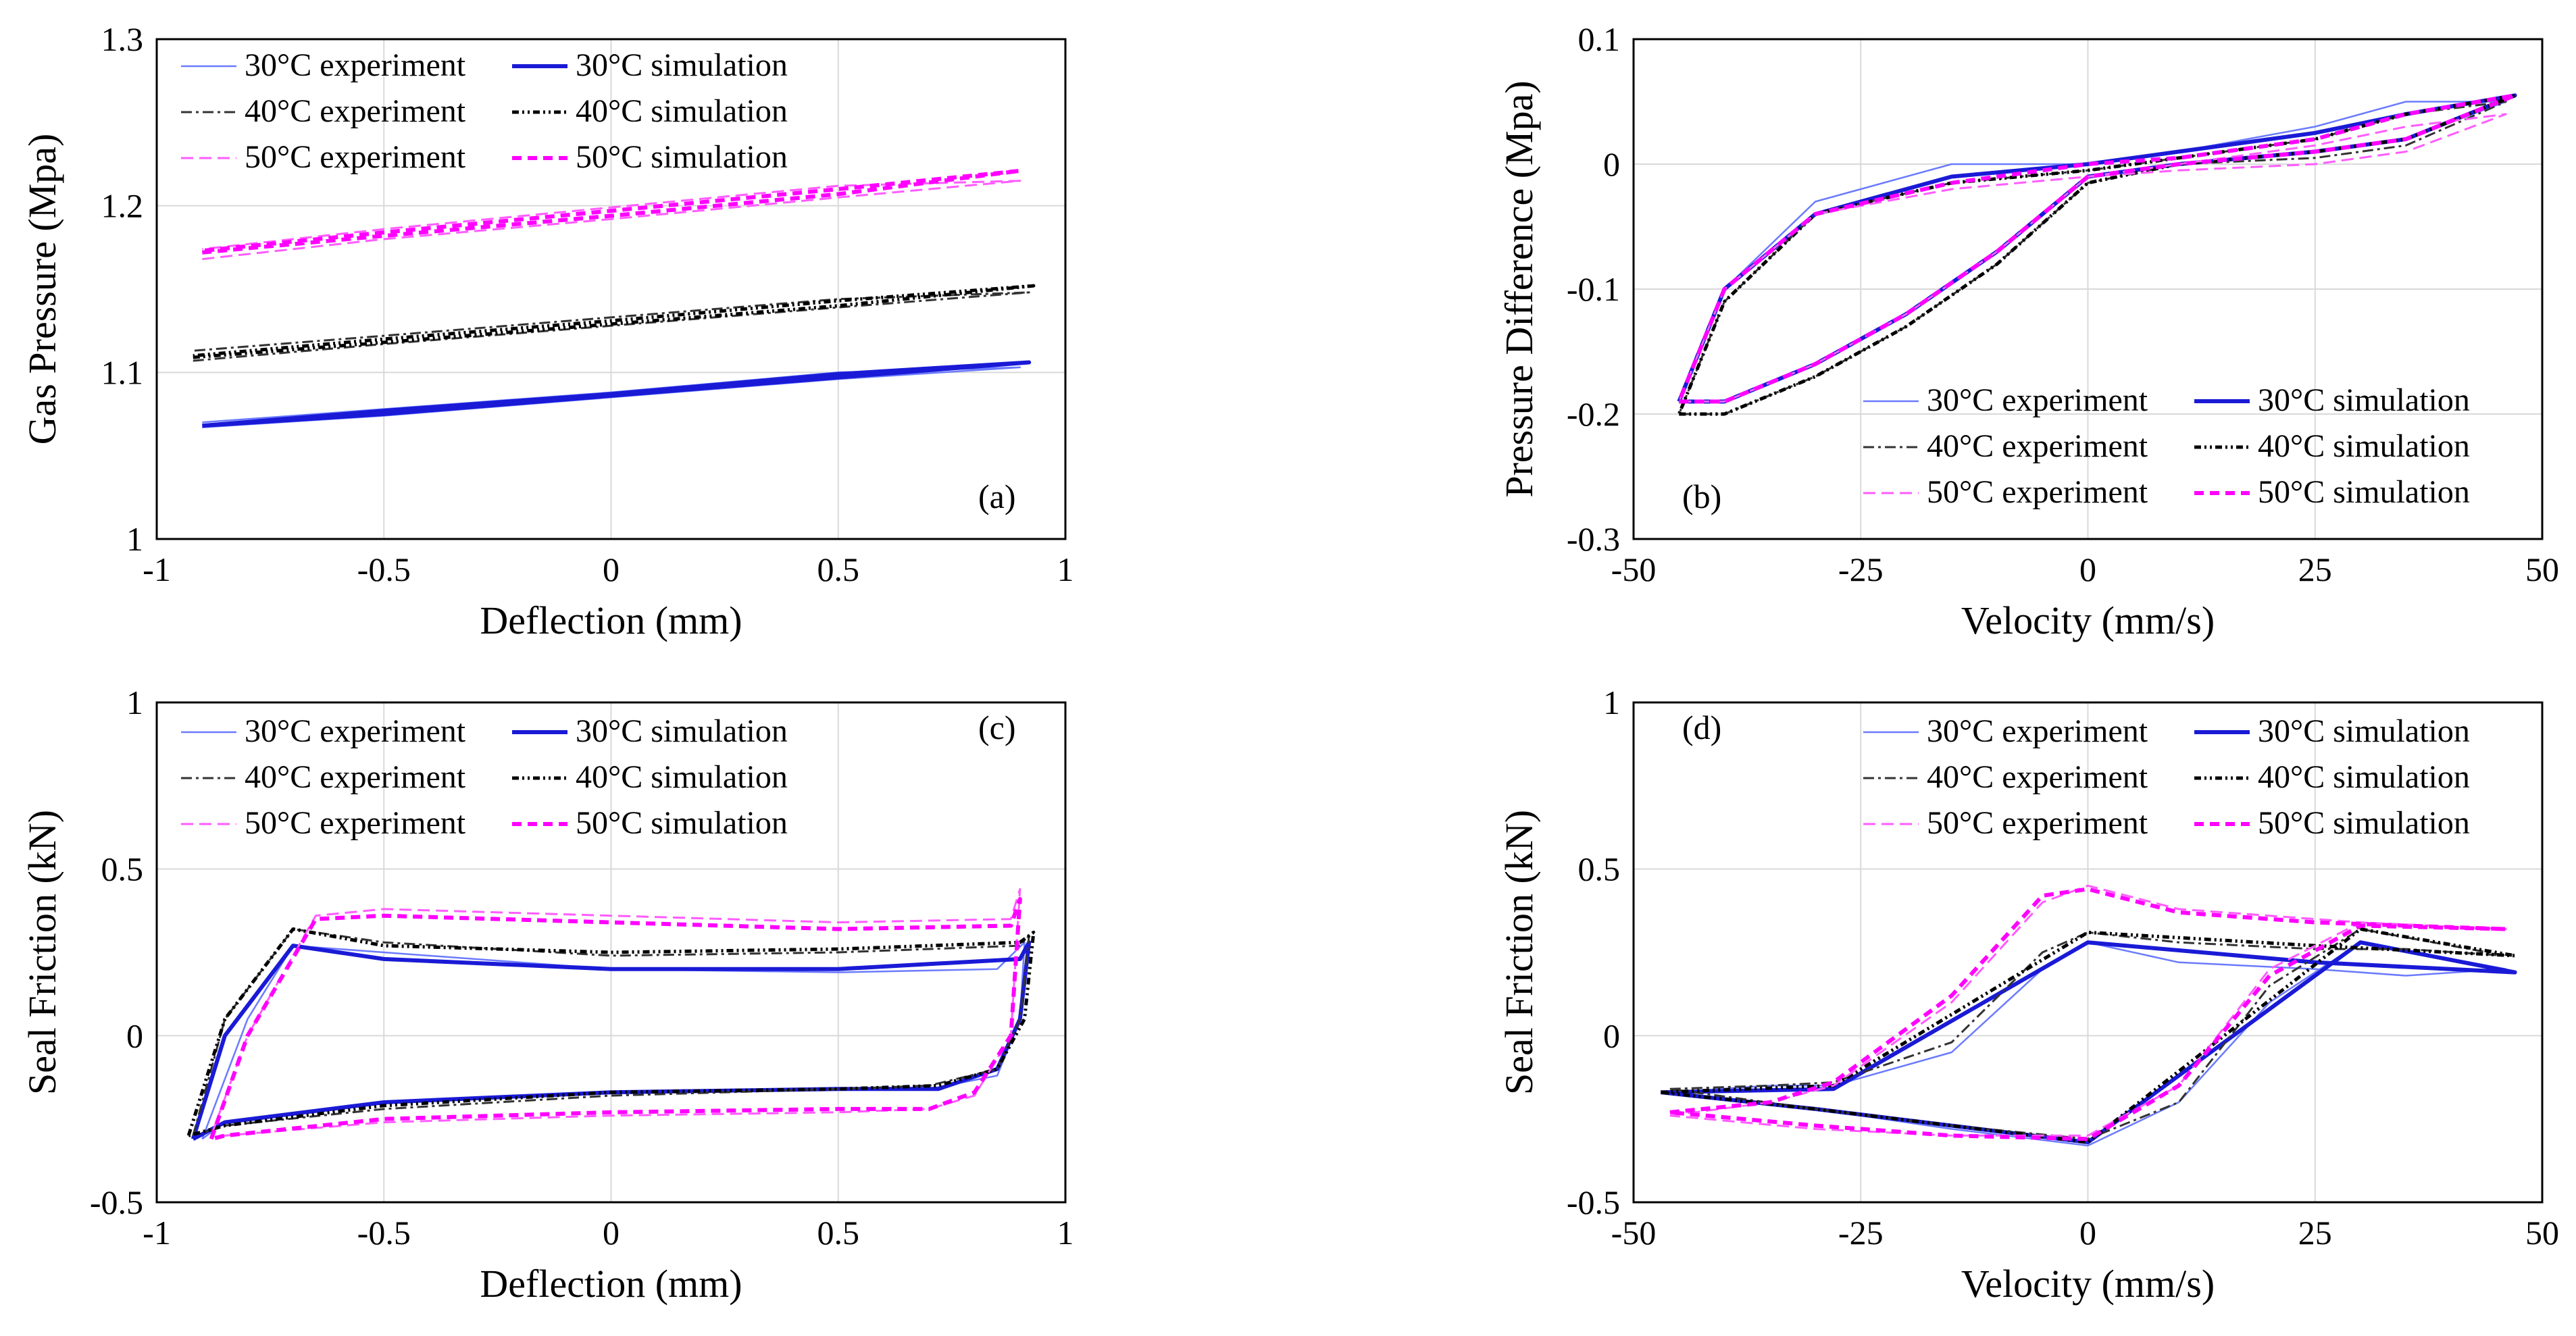 The image size is (2576, 1336). I want to click on panel-label: (c), so click(997, 728).